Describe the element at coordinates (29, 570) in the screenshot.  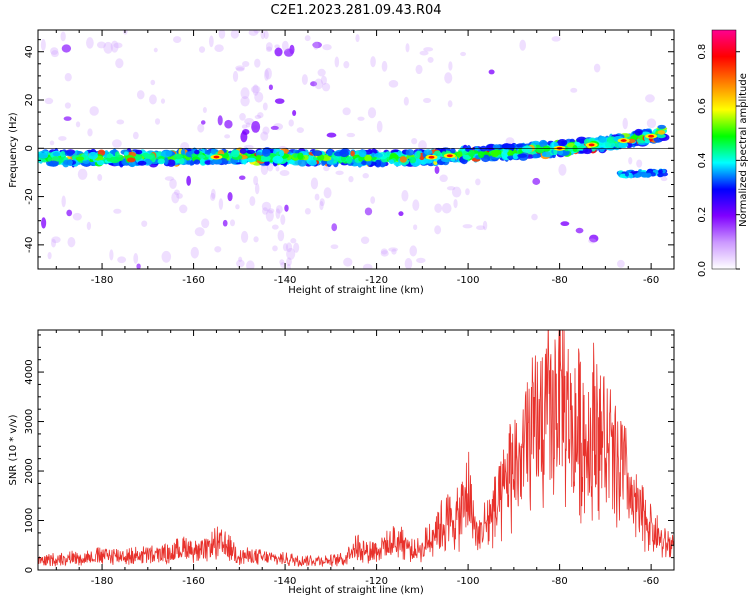
I see `y-tick-label: 0` at that location.